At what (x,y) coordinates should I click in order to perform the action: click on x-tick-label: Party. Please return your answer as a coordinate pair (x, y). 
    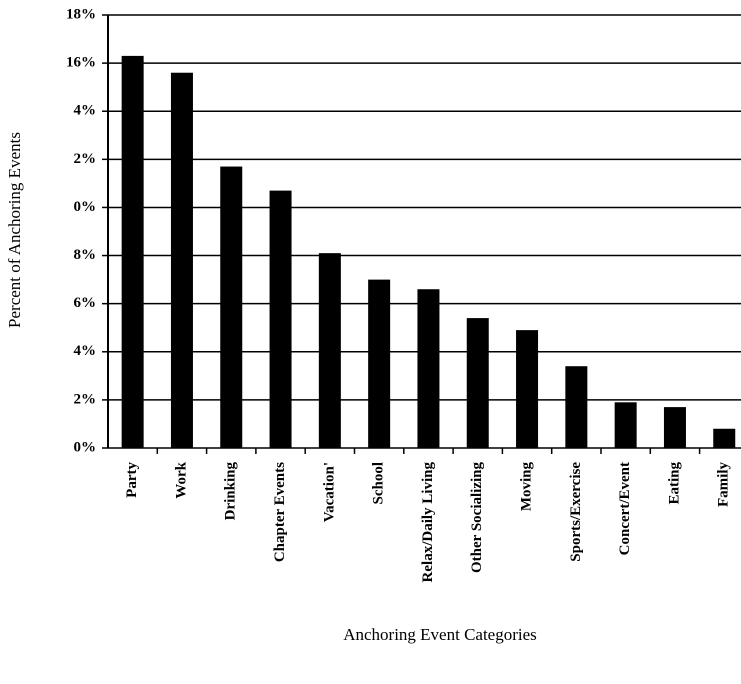
    Looking at the image, I should click on (132, 480).